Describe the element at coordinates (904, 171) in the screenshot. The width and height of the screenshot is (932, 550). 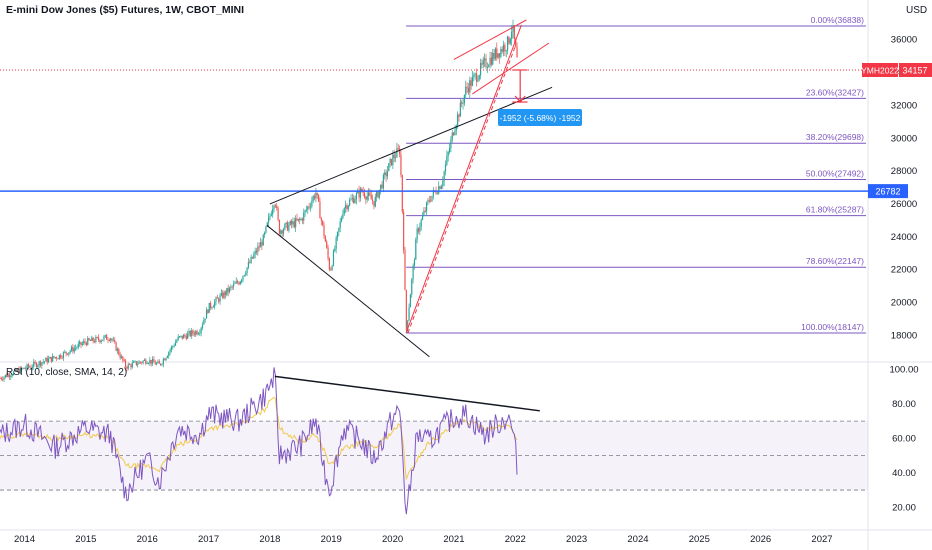
I see `price-tick-label: 28000` at that location.